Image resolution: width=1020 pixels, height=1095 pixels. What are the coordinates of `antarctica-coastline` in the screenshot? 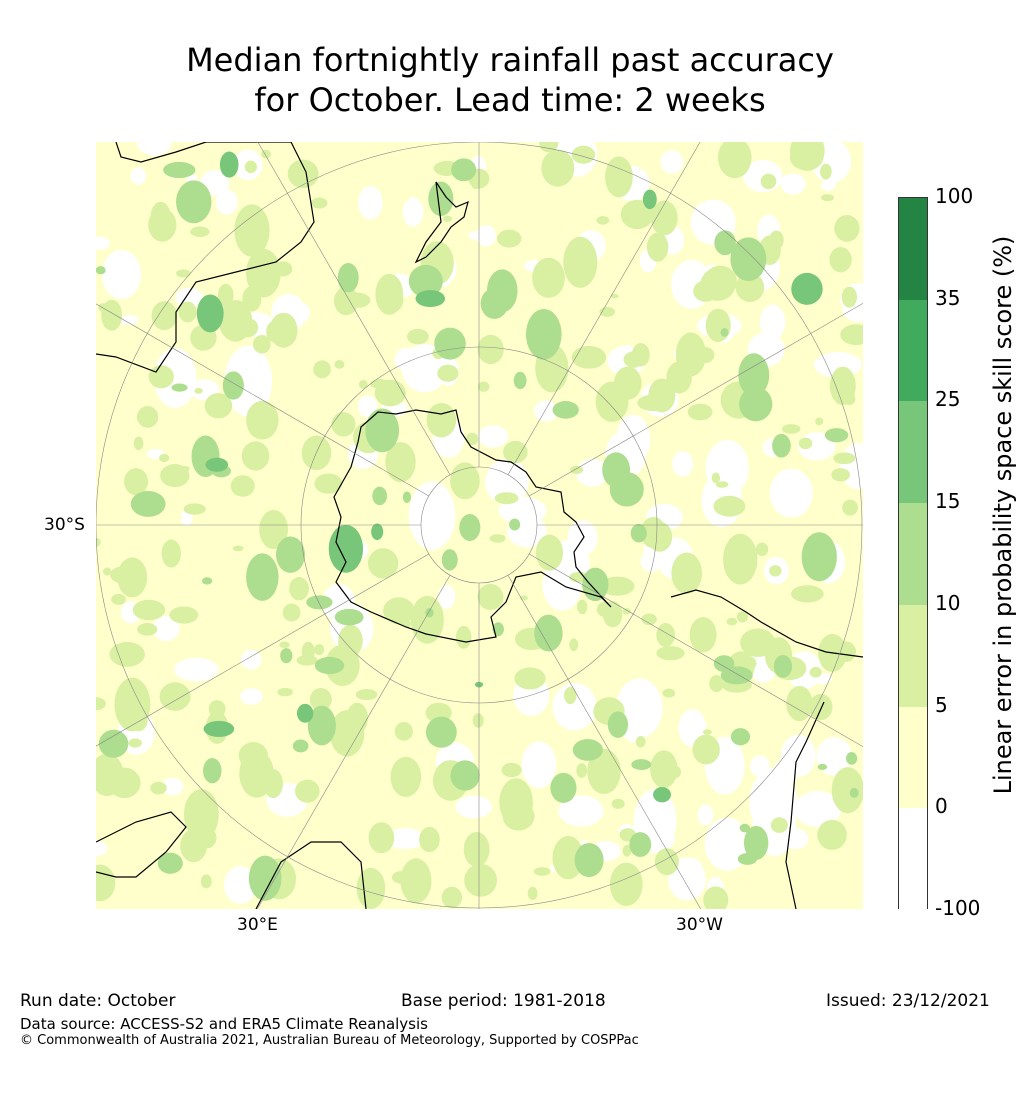 It's located at (472, 526).